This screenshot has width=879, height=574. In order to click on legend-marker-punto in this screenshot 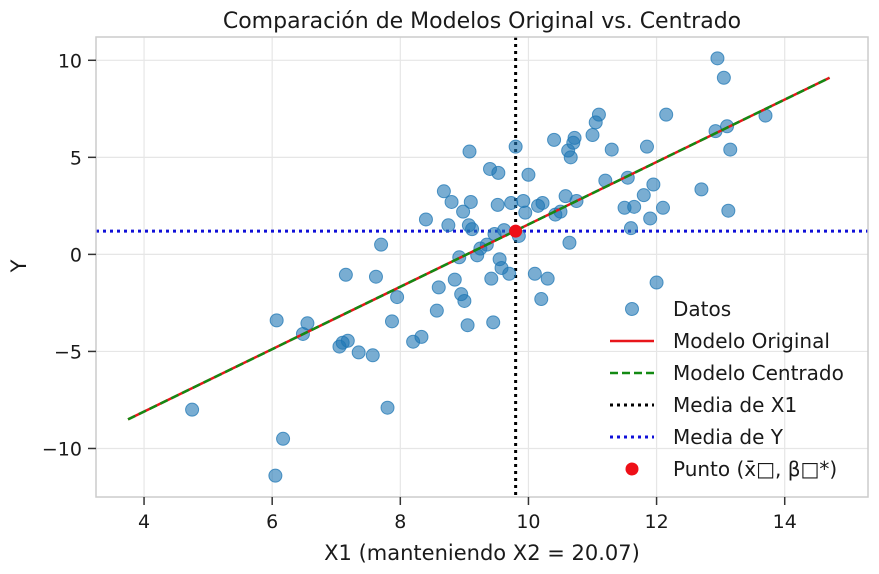, I will do `click(632, 469)`.